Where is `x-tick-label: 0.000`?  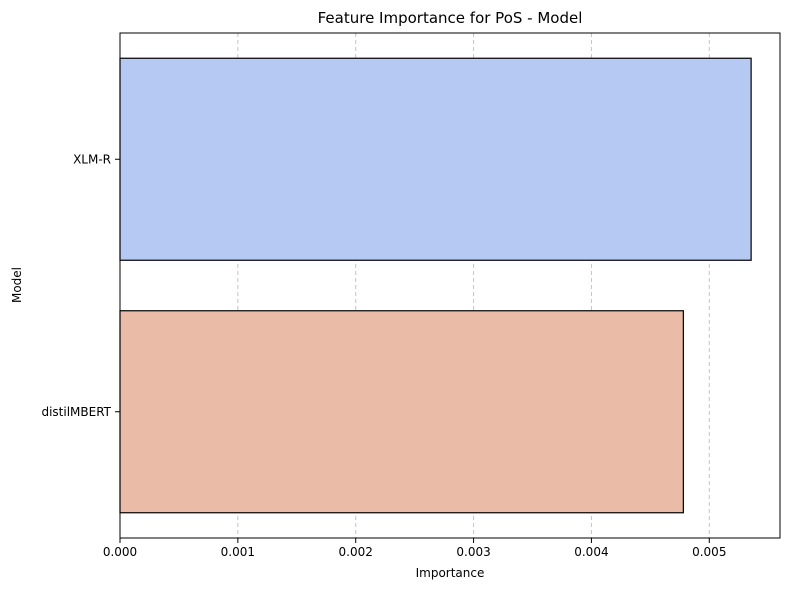 x-tick-label: 0.000 is located at coordinates (120, 552).